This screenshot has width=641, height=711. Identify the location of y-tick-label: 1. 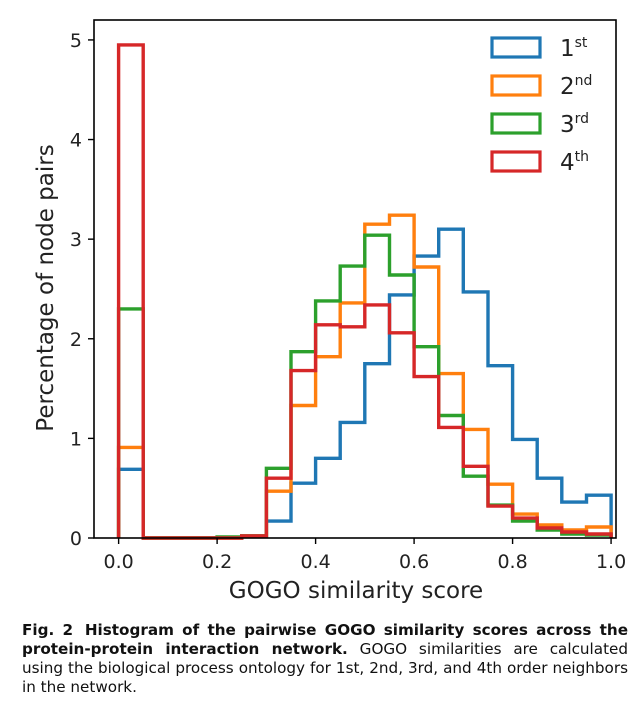
(76, 439).